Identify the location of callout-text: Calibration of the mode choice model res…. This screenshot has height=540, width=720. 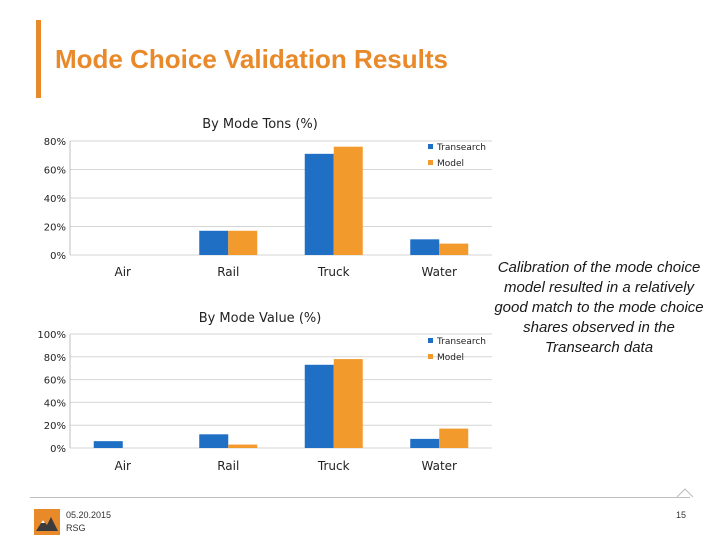
(599, 307).